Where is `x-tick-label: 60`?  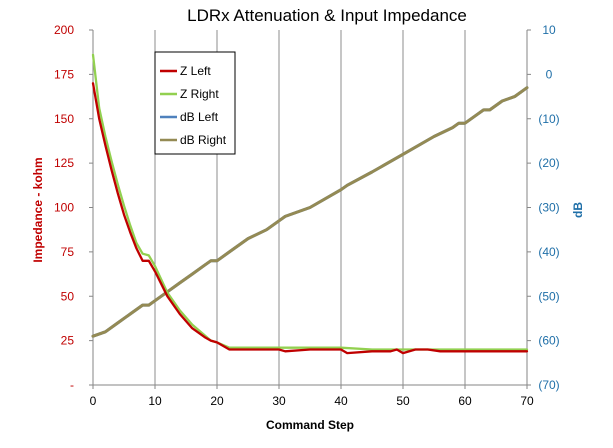
x-tick-label: 60 is located at coordinates (465, 401).